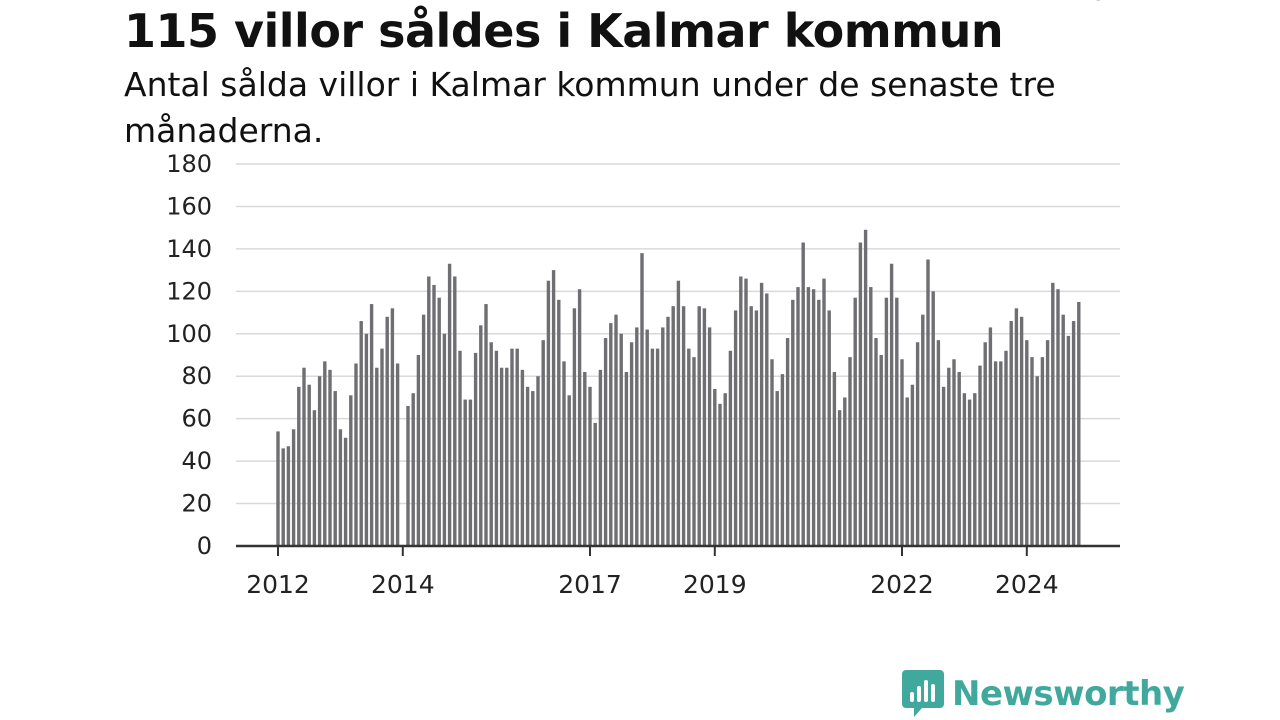  I want to click on y-tick-label: 180, so click(189, 164).